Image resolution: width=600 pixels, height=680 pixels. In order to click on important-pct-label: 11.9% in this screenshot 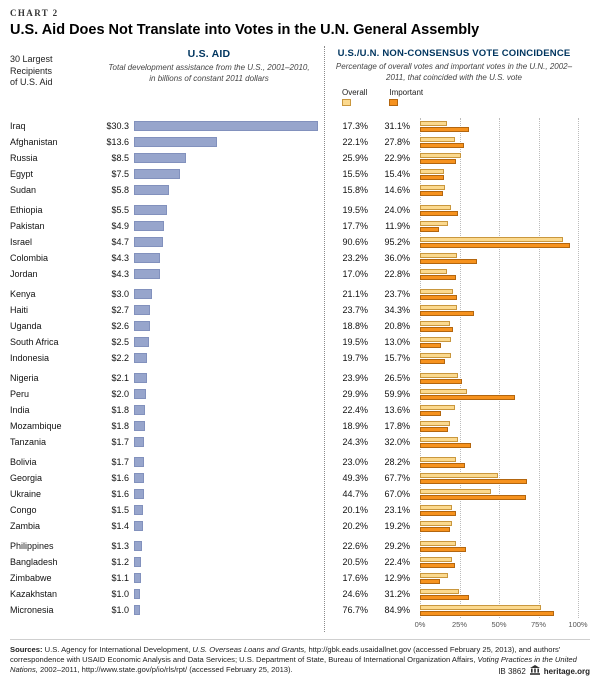, I will do `click(397, 226)`.